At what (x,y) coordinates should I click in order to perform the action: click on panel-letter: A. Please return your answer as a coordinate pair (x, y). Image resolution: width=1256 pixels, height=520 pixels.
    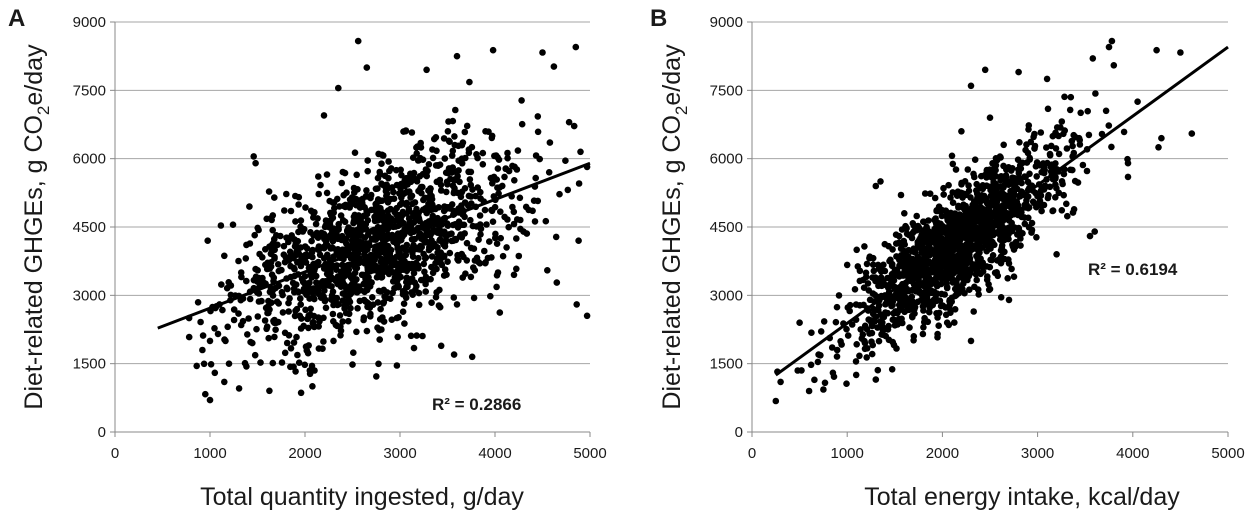
    Looking at the image, I should click on (16, 18).